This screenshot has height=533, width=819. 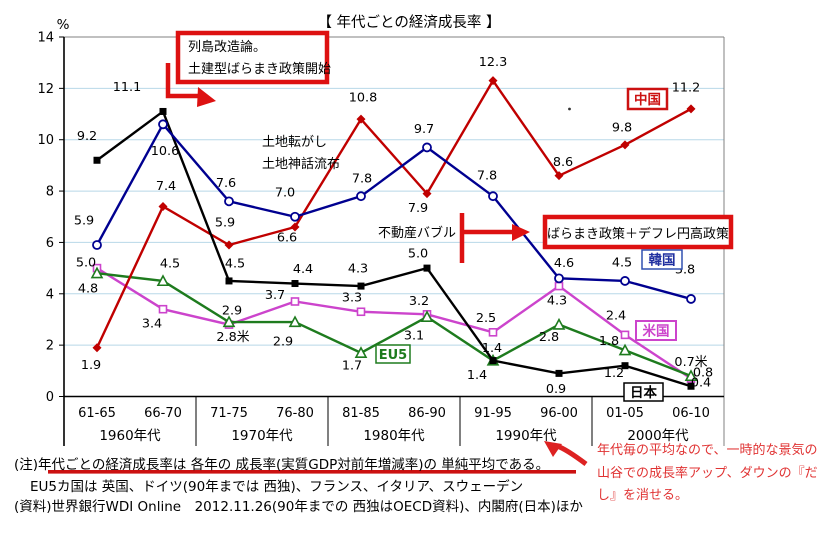 What do you see at coordinates (295, 413) in the screenshot?
I see `x-tick-label-3: 76-80` at bounding box center [295, 413].